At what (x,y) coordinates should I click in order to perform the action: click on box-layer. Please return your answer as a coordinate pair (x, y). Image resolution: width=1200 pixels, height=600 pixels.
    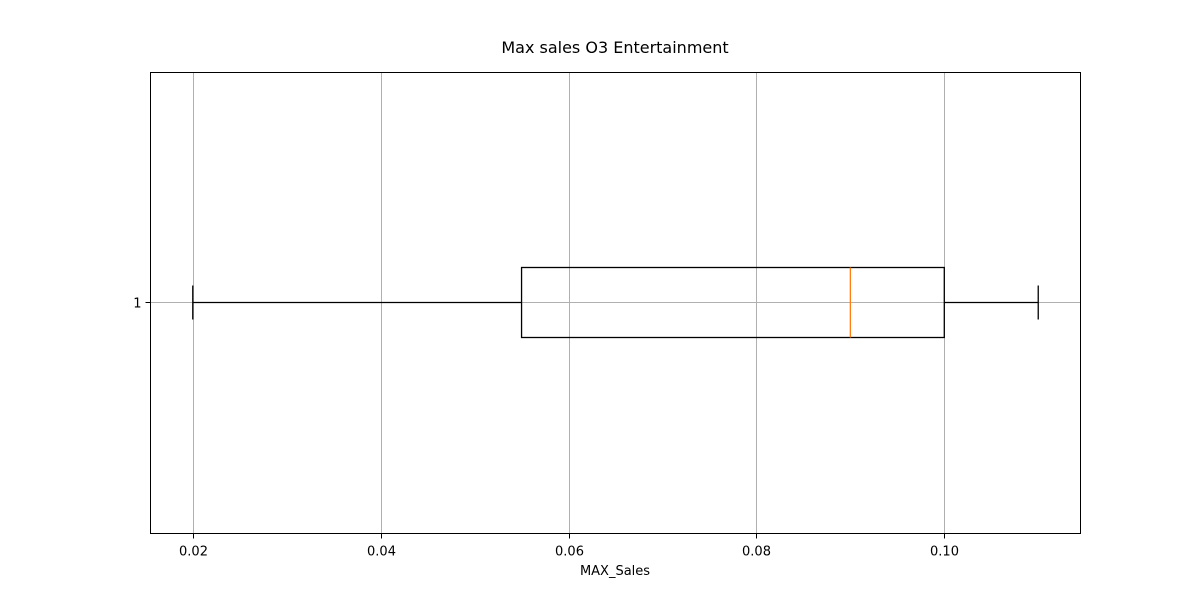
    Looking at the image, I should click on (615, 302).